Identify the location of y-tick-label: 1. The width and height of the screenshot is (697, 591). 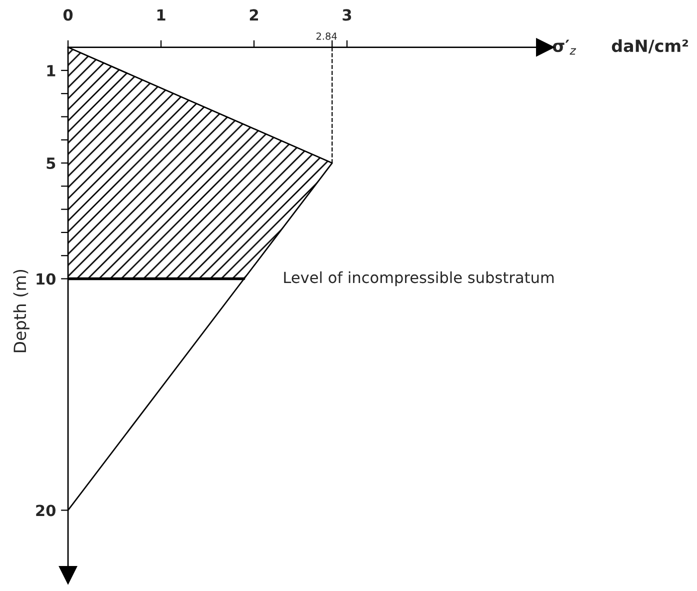
(51, 70).